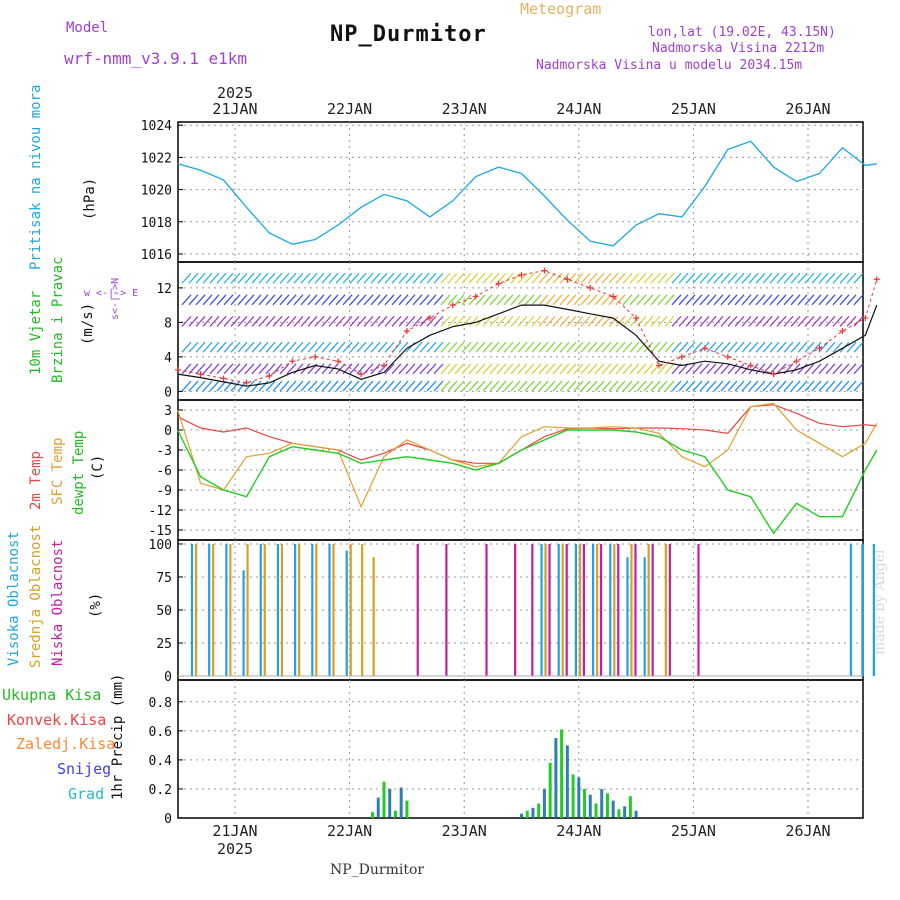 Image resolution: width=900 pixels, height=900 pixels. Describe the element at coordinates (520, 192) in the screenshot. I see `panel-frame` at that location.